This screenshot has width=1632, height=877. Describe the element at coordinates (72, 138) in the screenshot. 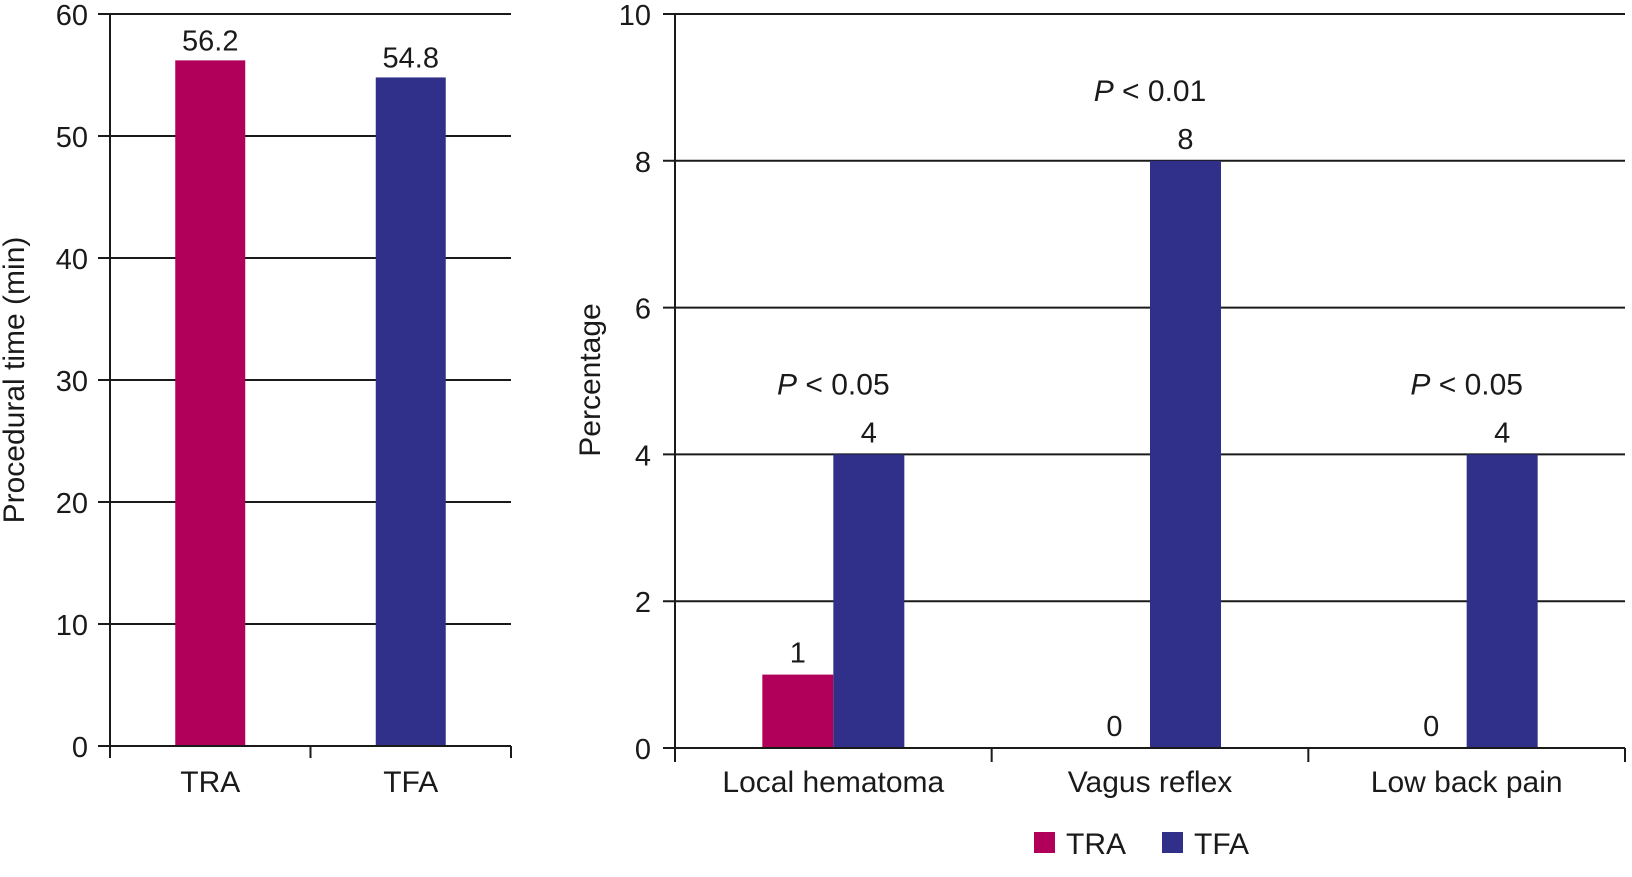

I see `y-tick-label: 50` at that location.